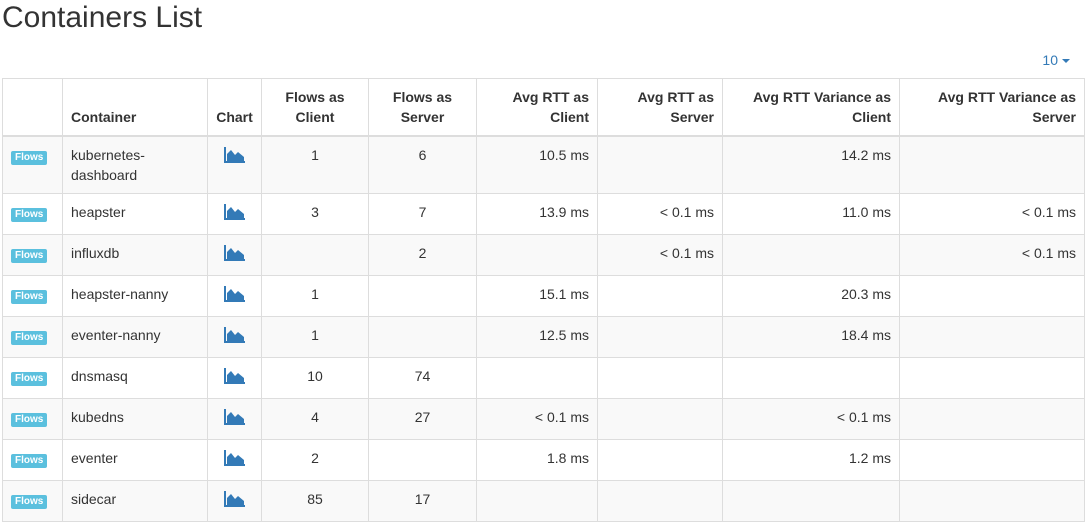 The width and height of the screenshot is (1088, 522). Describe the element at coordinates (315, 419) in the screenshot. I see `cell-flows-client: 4` at that location.